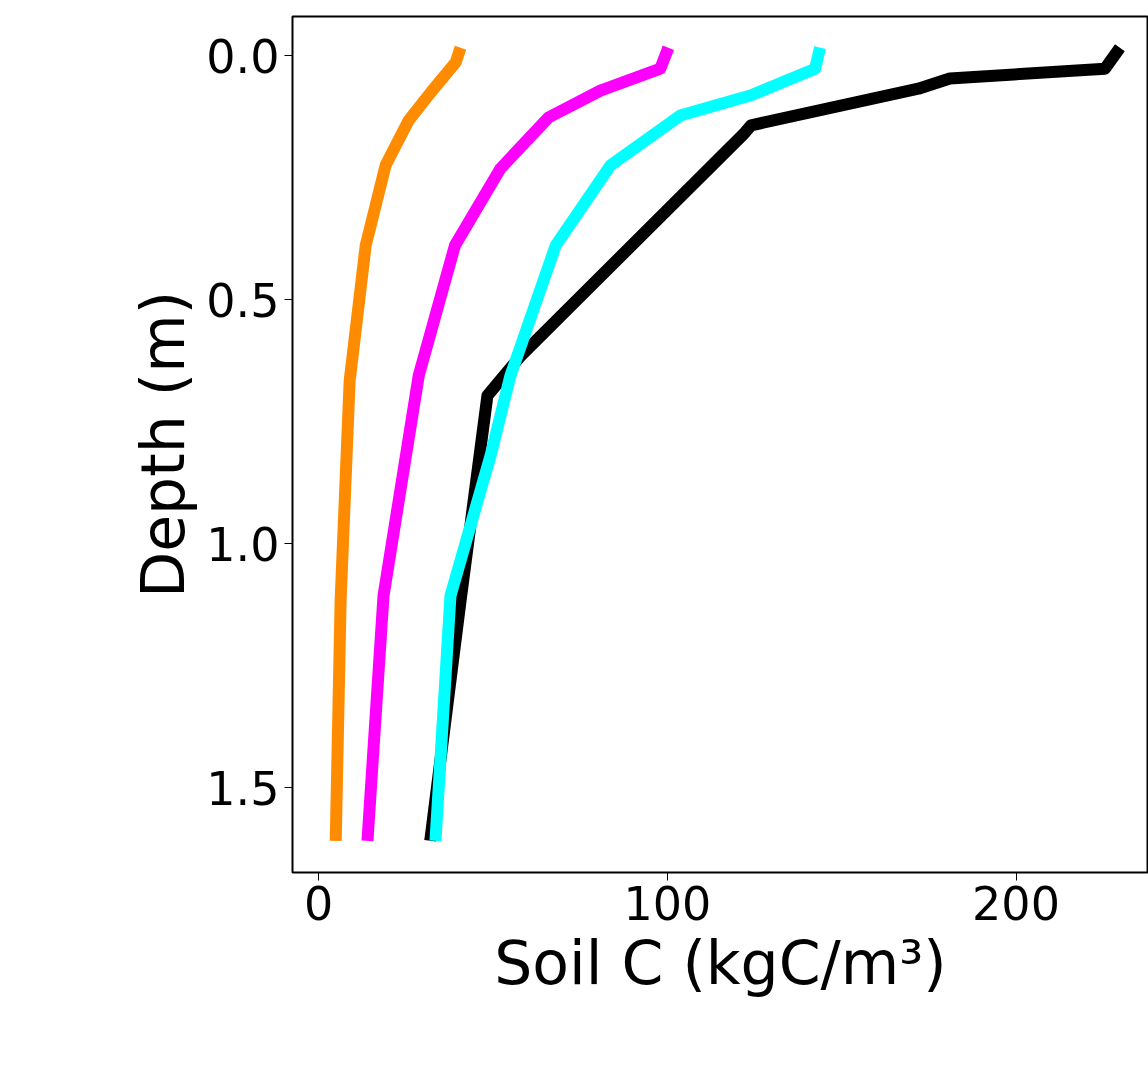 The width and height of the screenshot is (1148, 1089). I want to click on y-axis-title: Depth (m), so click(163, 444).